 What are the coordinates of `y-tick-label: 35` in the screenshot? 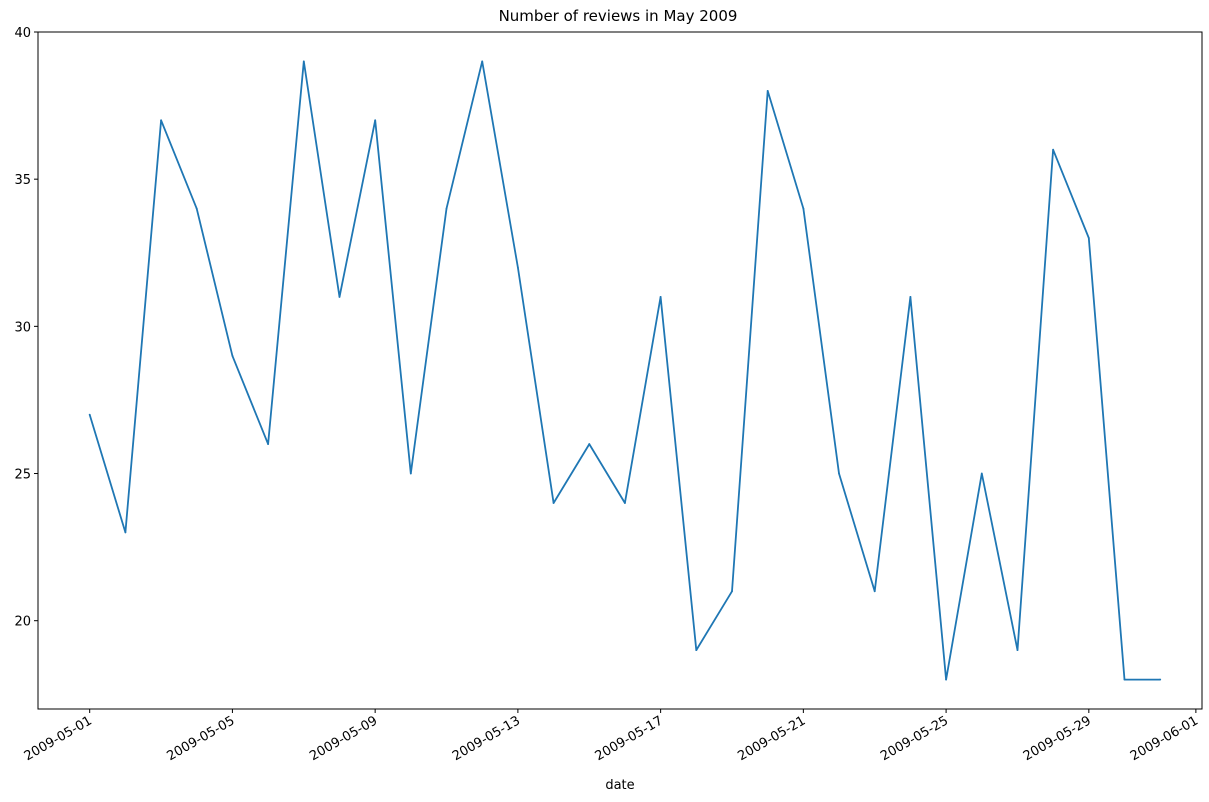 It's located at (22, 180).